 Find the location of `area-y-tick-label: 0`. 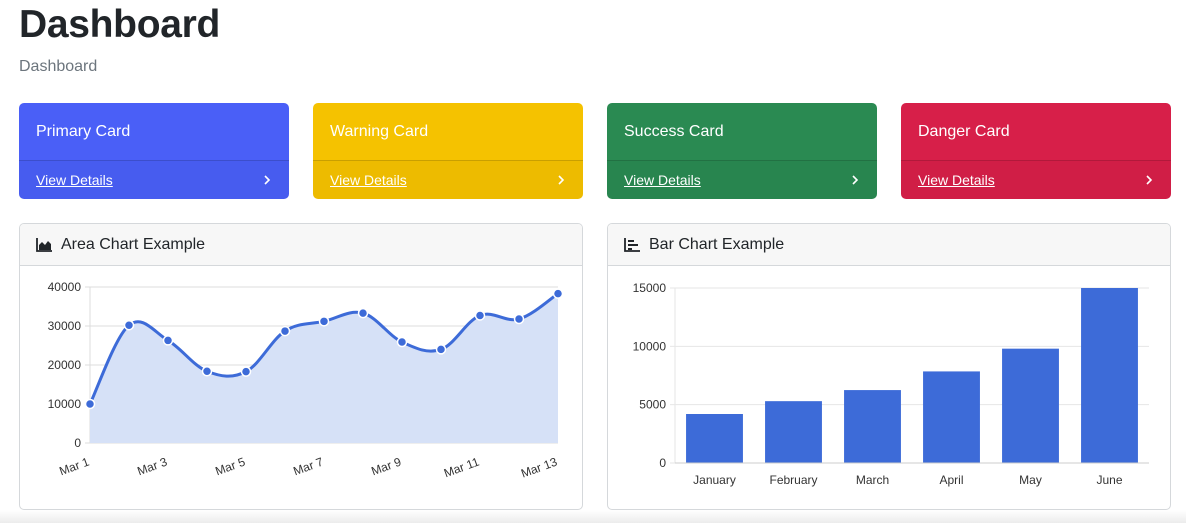

area-y-tick-label: 0 is located at coordinates (77, 443).